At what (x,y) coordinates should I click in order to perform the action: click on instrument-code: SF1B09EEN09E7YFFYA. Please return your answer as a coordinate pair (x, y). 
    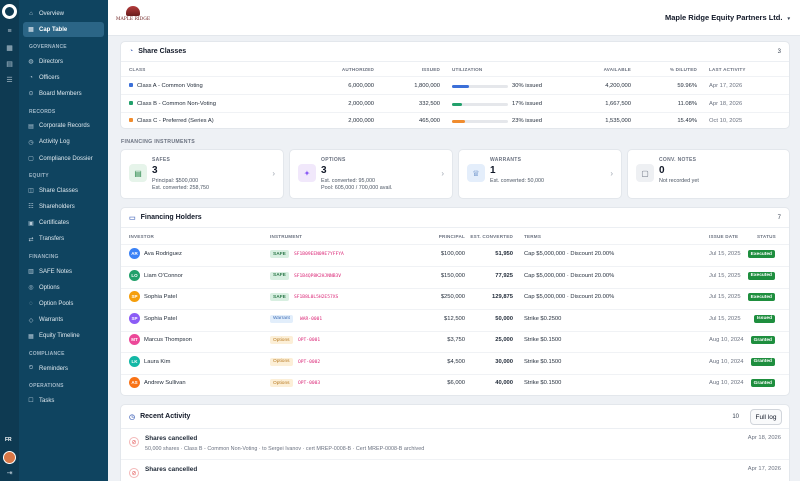
    Looking at the image, I should click on (319, 254).